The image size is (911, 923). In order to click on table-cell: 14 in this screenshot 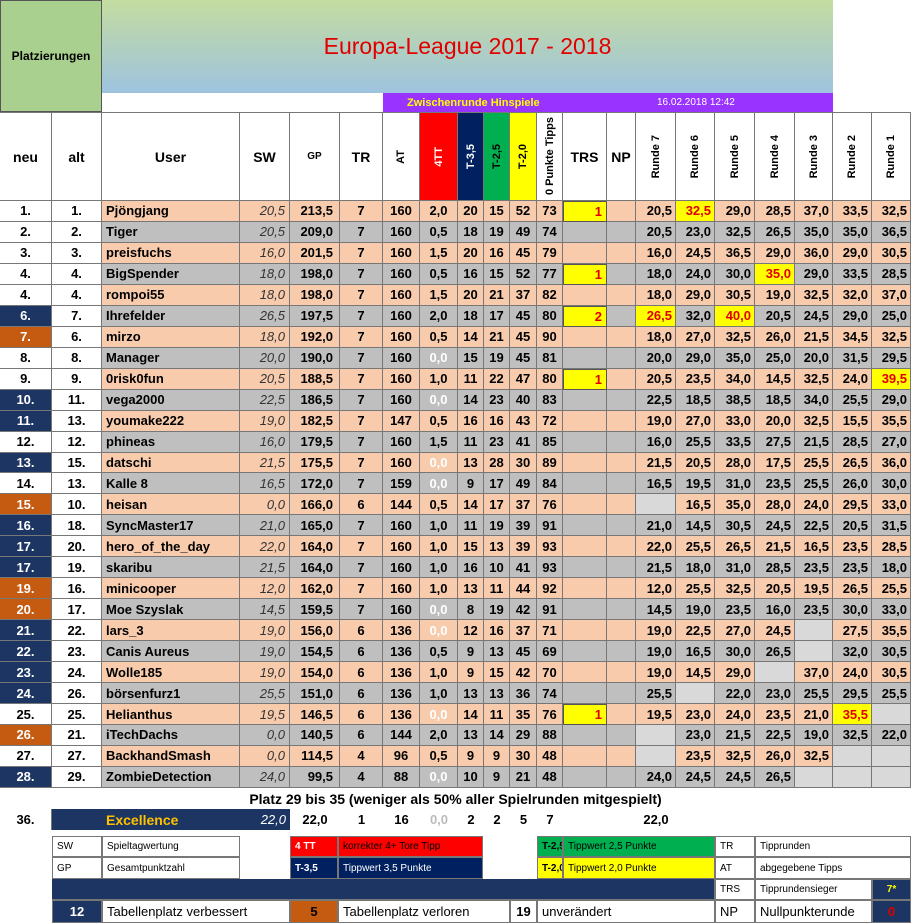, I will do `click(471, 714)`.